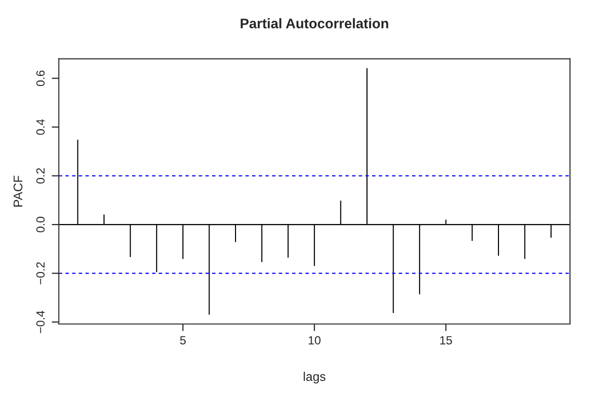  What do you see at coordinates (40, 78) in the screenshot?
I see `y-tick-label: 0.6` at bounding box center [40, 78].